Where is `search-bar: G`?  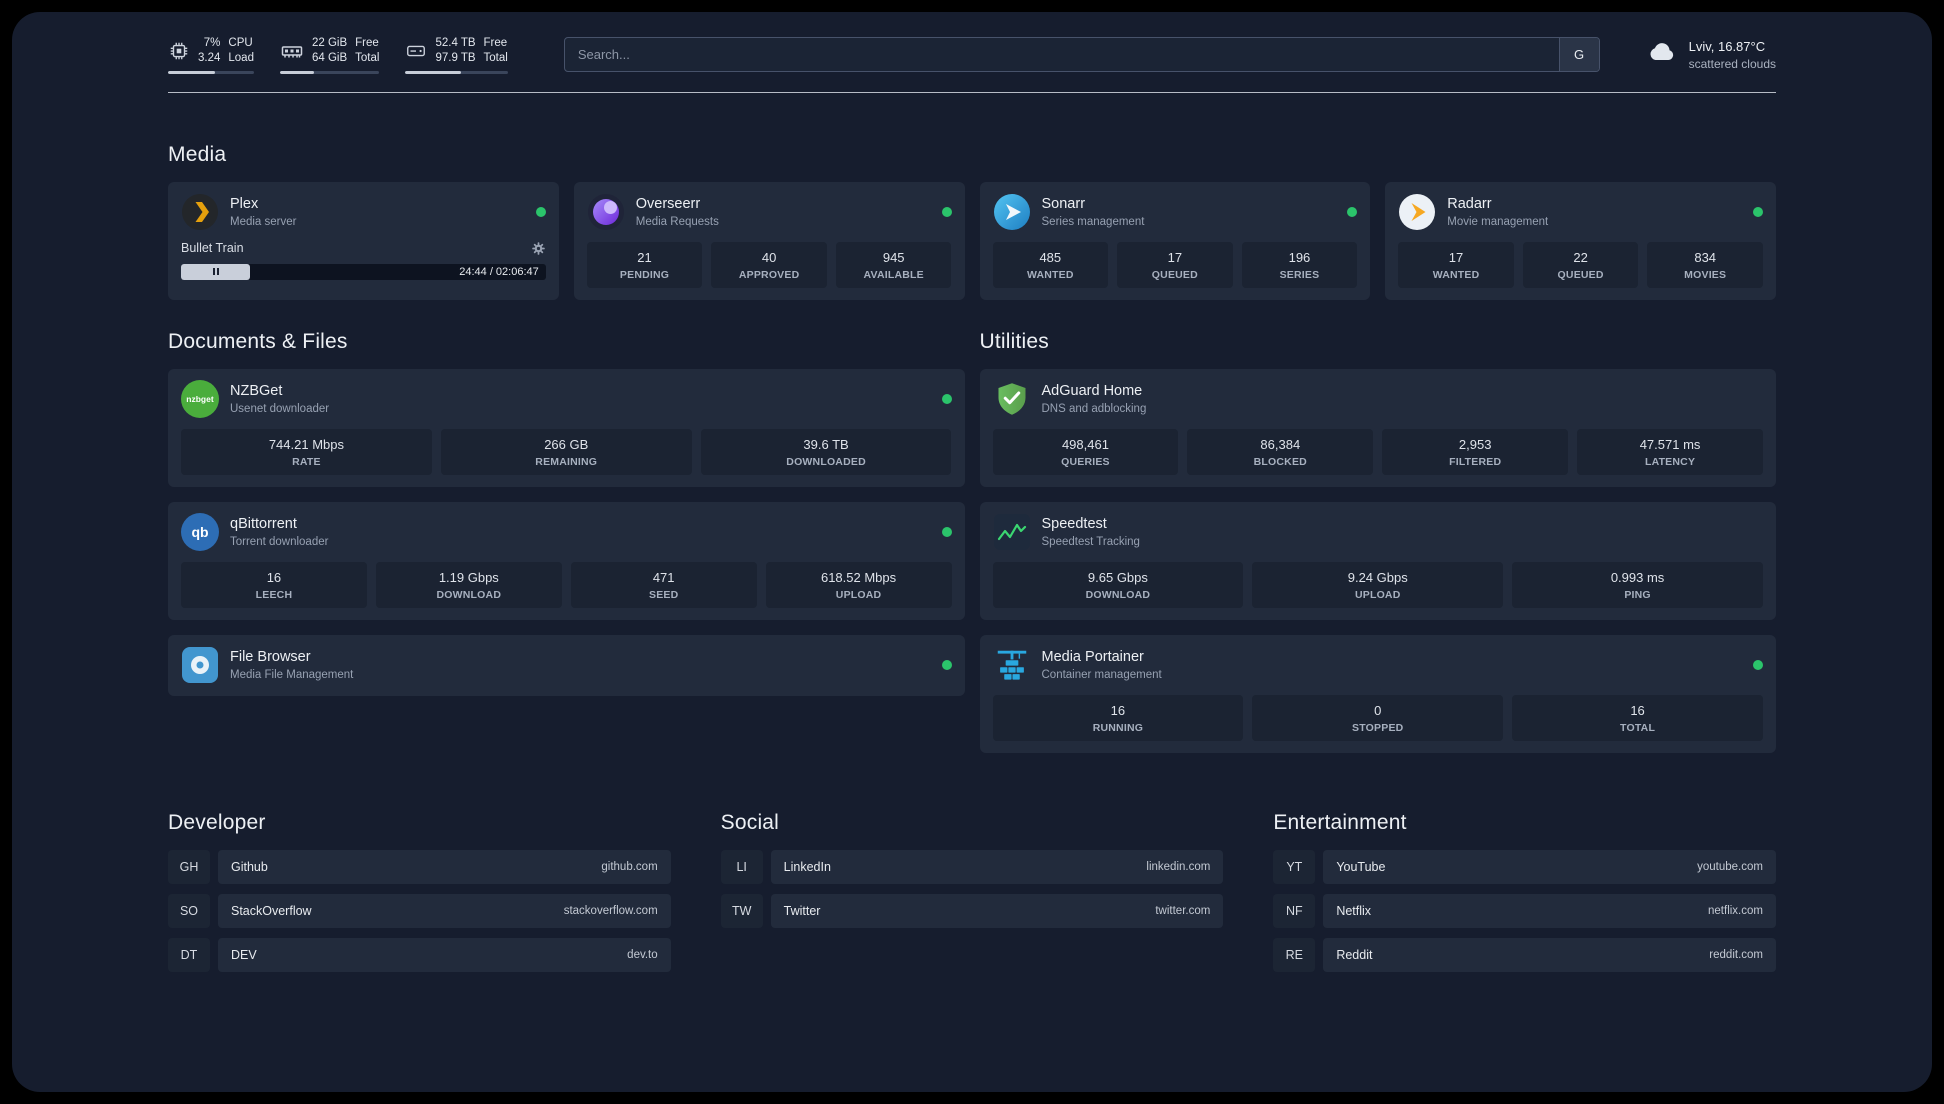 search-bar: G is located at coordinates (1081, 55).